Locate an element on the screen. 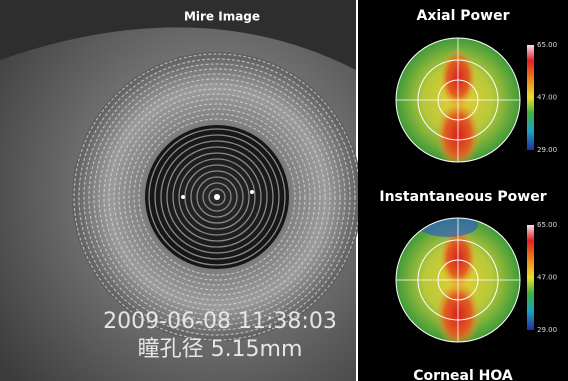 The image size is (568, 381). pupil-diameter: 瞳孔径 5.15mm is located at coordinates (220, 349).